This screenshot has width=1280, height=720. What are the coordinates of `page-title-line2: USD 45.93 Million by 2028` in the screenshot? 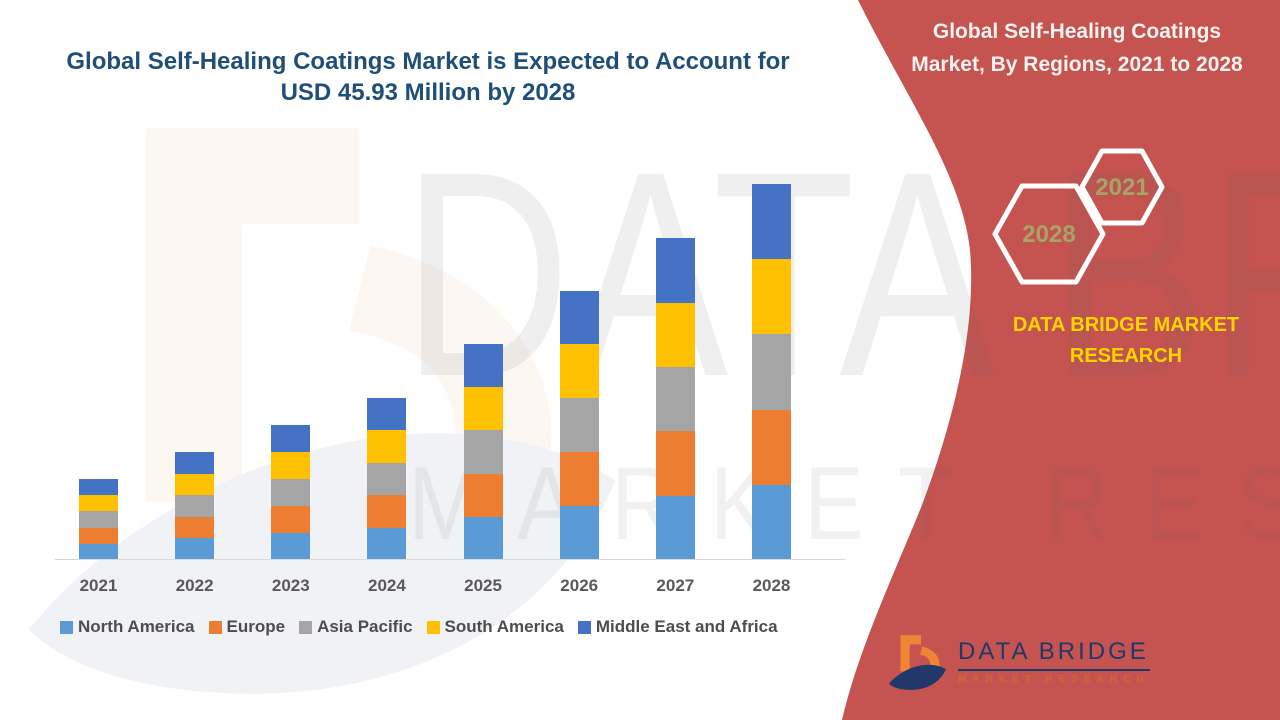 It's located at (428, 92).